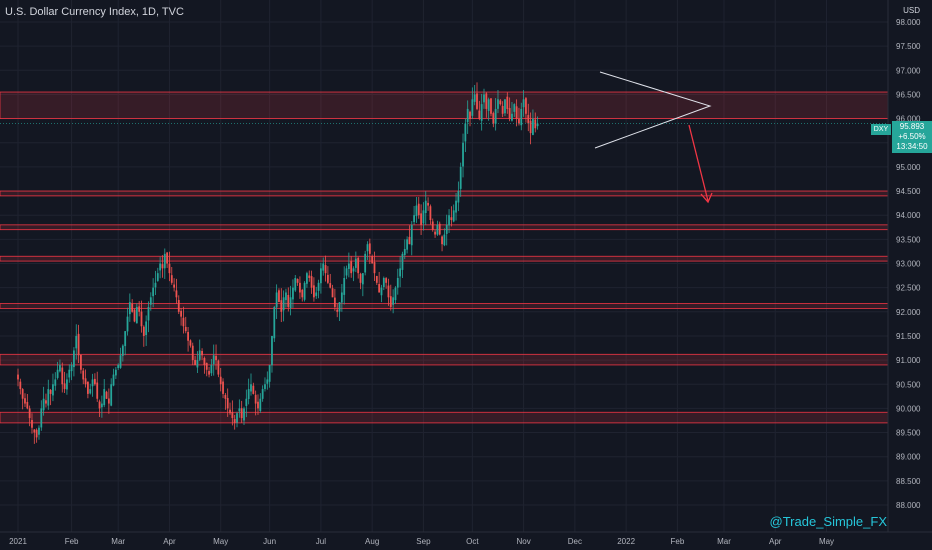 Image resolution: width=932 pixels, height=550 pixels. Describe the element at coordinates (908, 239) in the screenshot. I see `price-tick-label: 93.500` at that location.